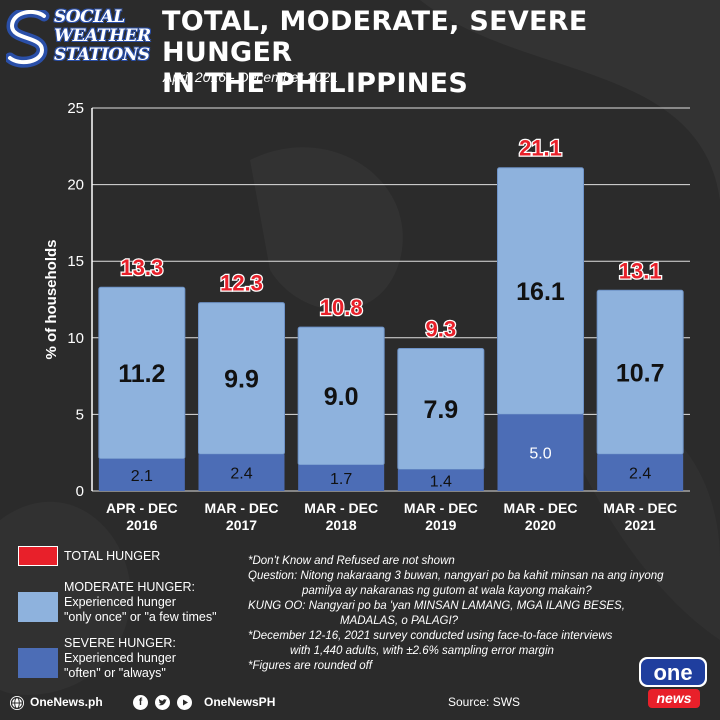 The image size is (720, 720). I want to click on moderate-value-label: 16.1, so click(540, 292).